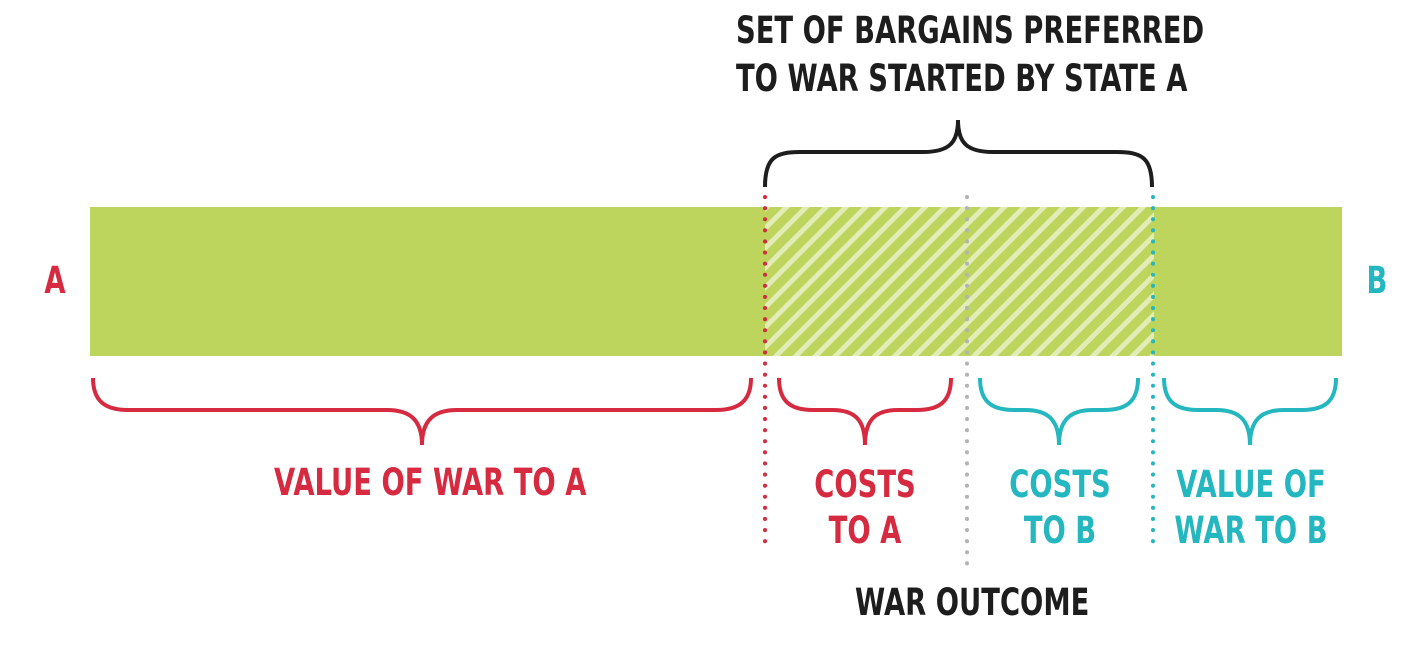 Image resolution: width=1414 pixels, height=646 pixels. Describe the element at coordinates (1251, 530) in the screenshot. I see `value-of-war-to-b-label-line-2: WAR TO B` at that location.